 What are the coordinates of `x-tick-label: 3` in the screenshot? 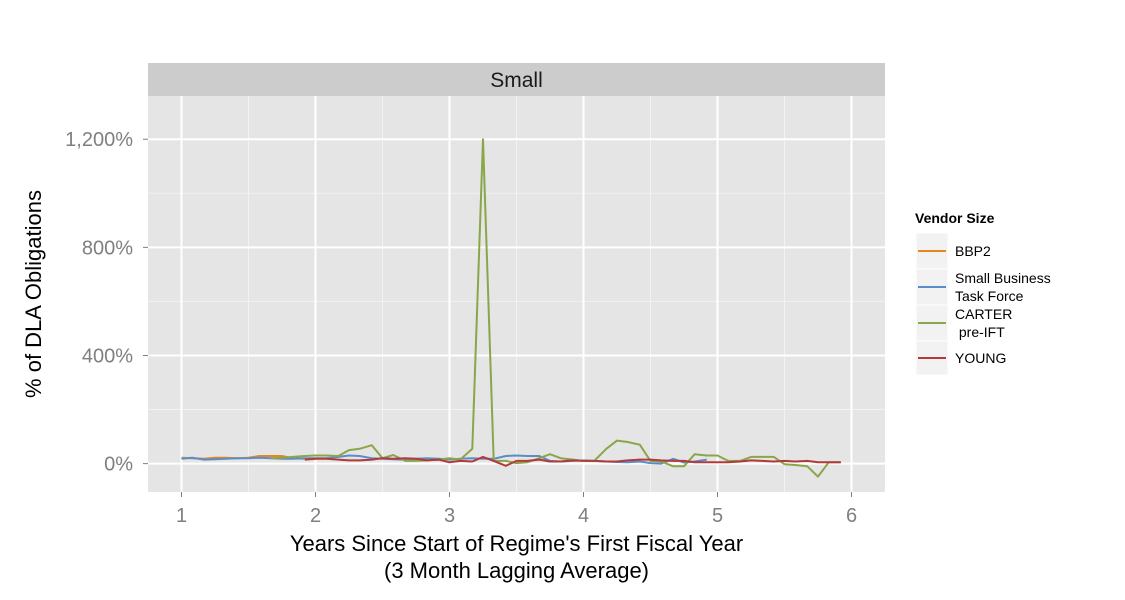 It's located at (449, 516).